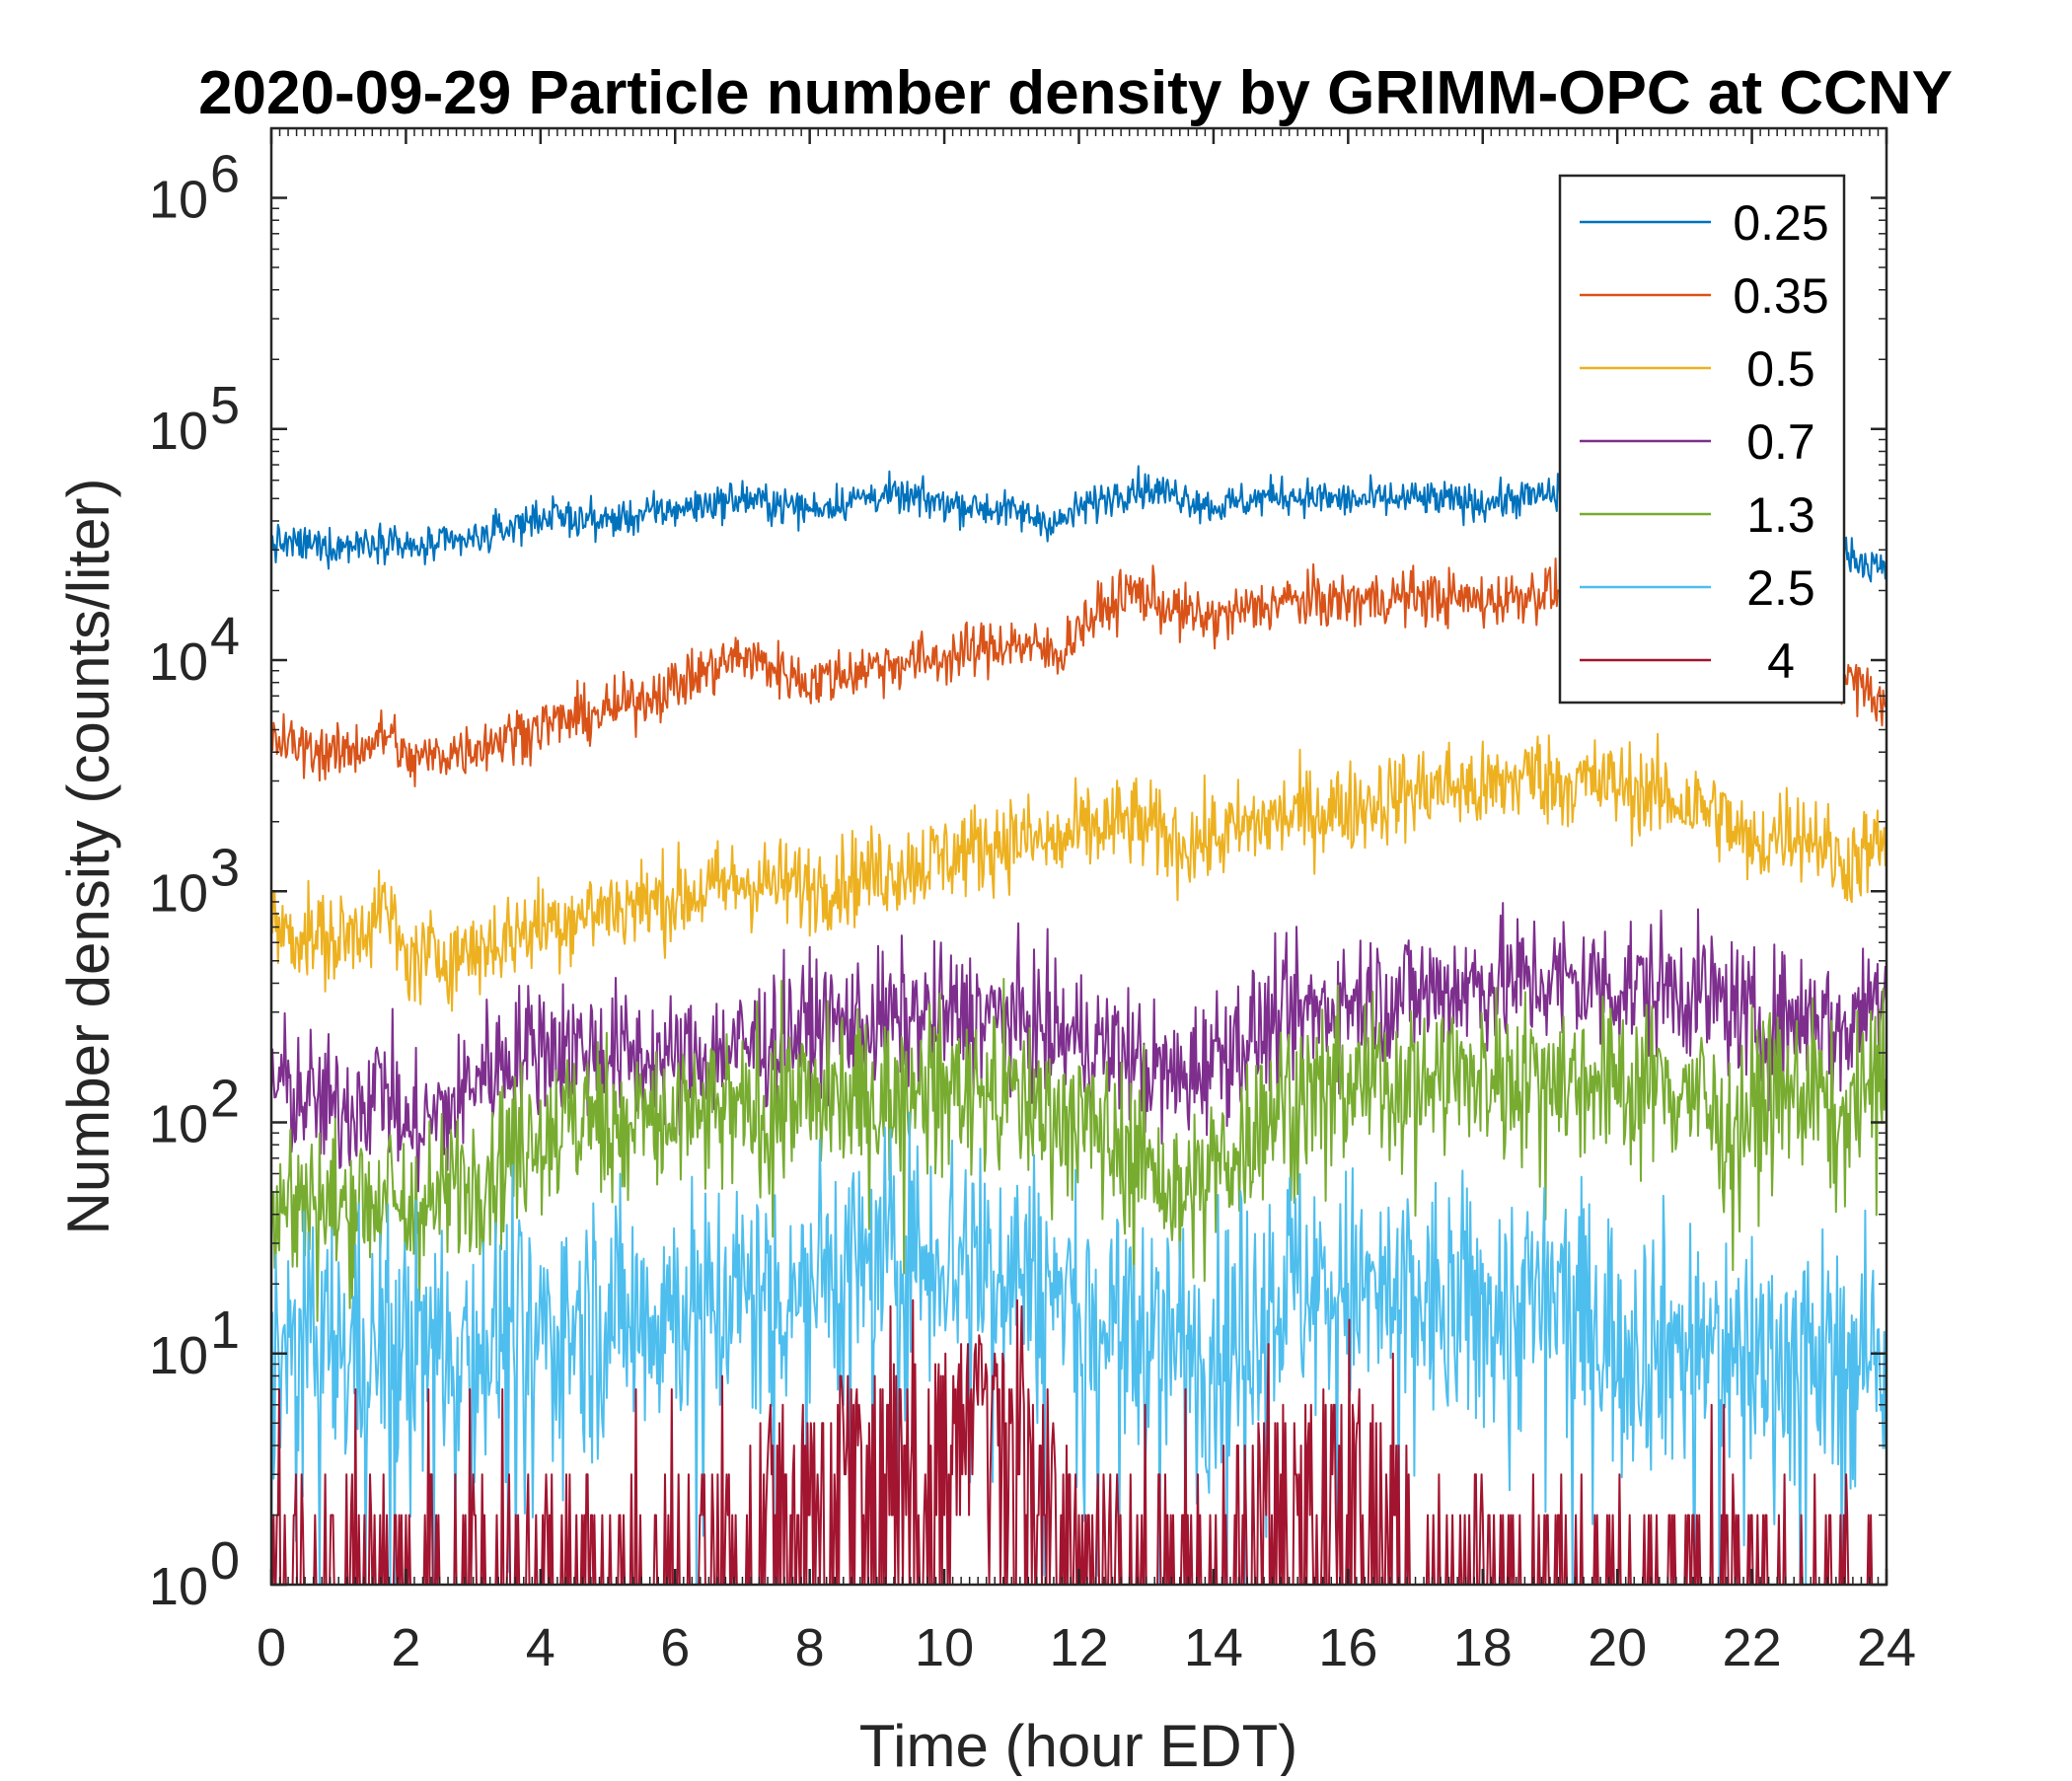 This screenshot has height=1781, width=2072. I want to click on series-line-0.7, so click(1079, 1047).